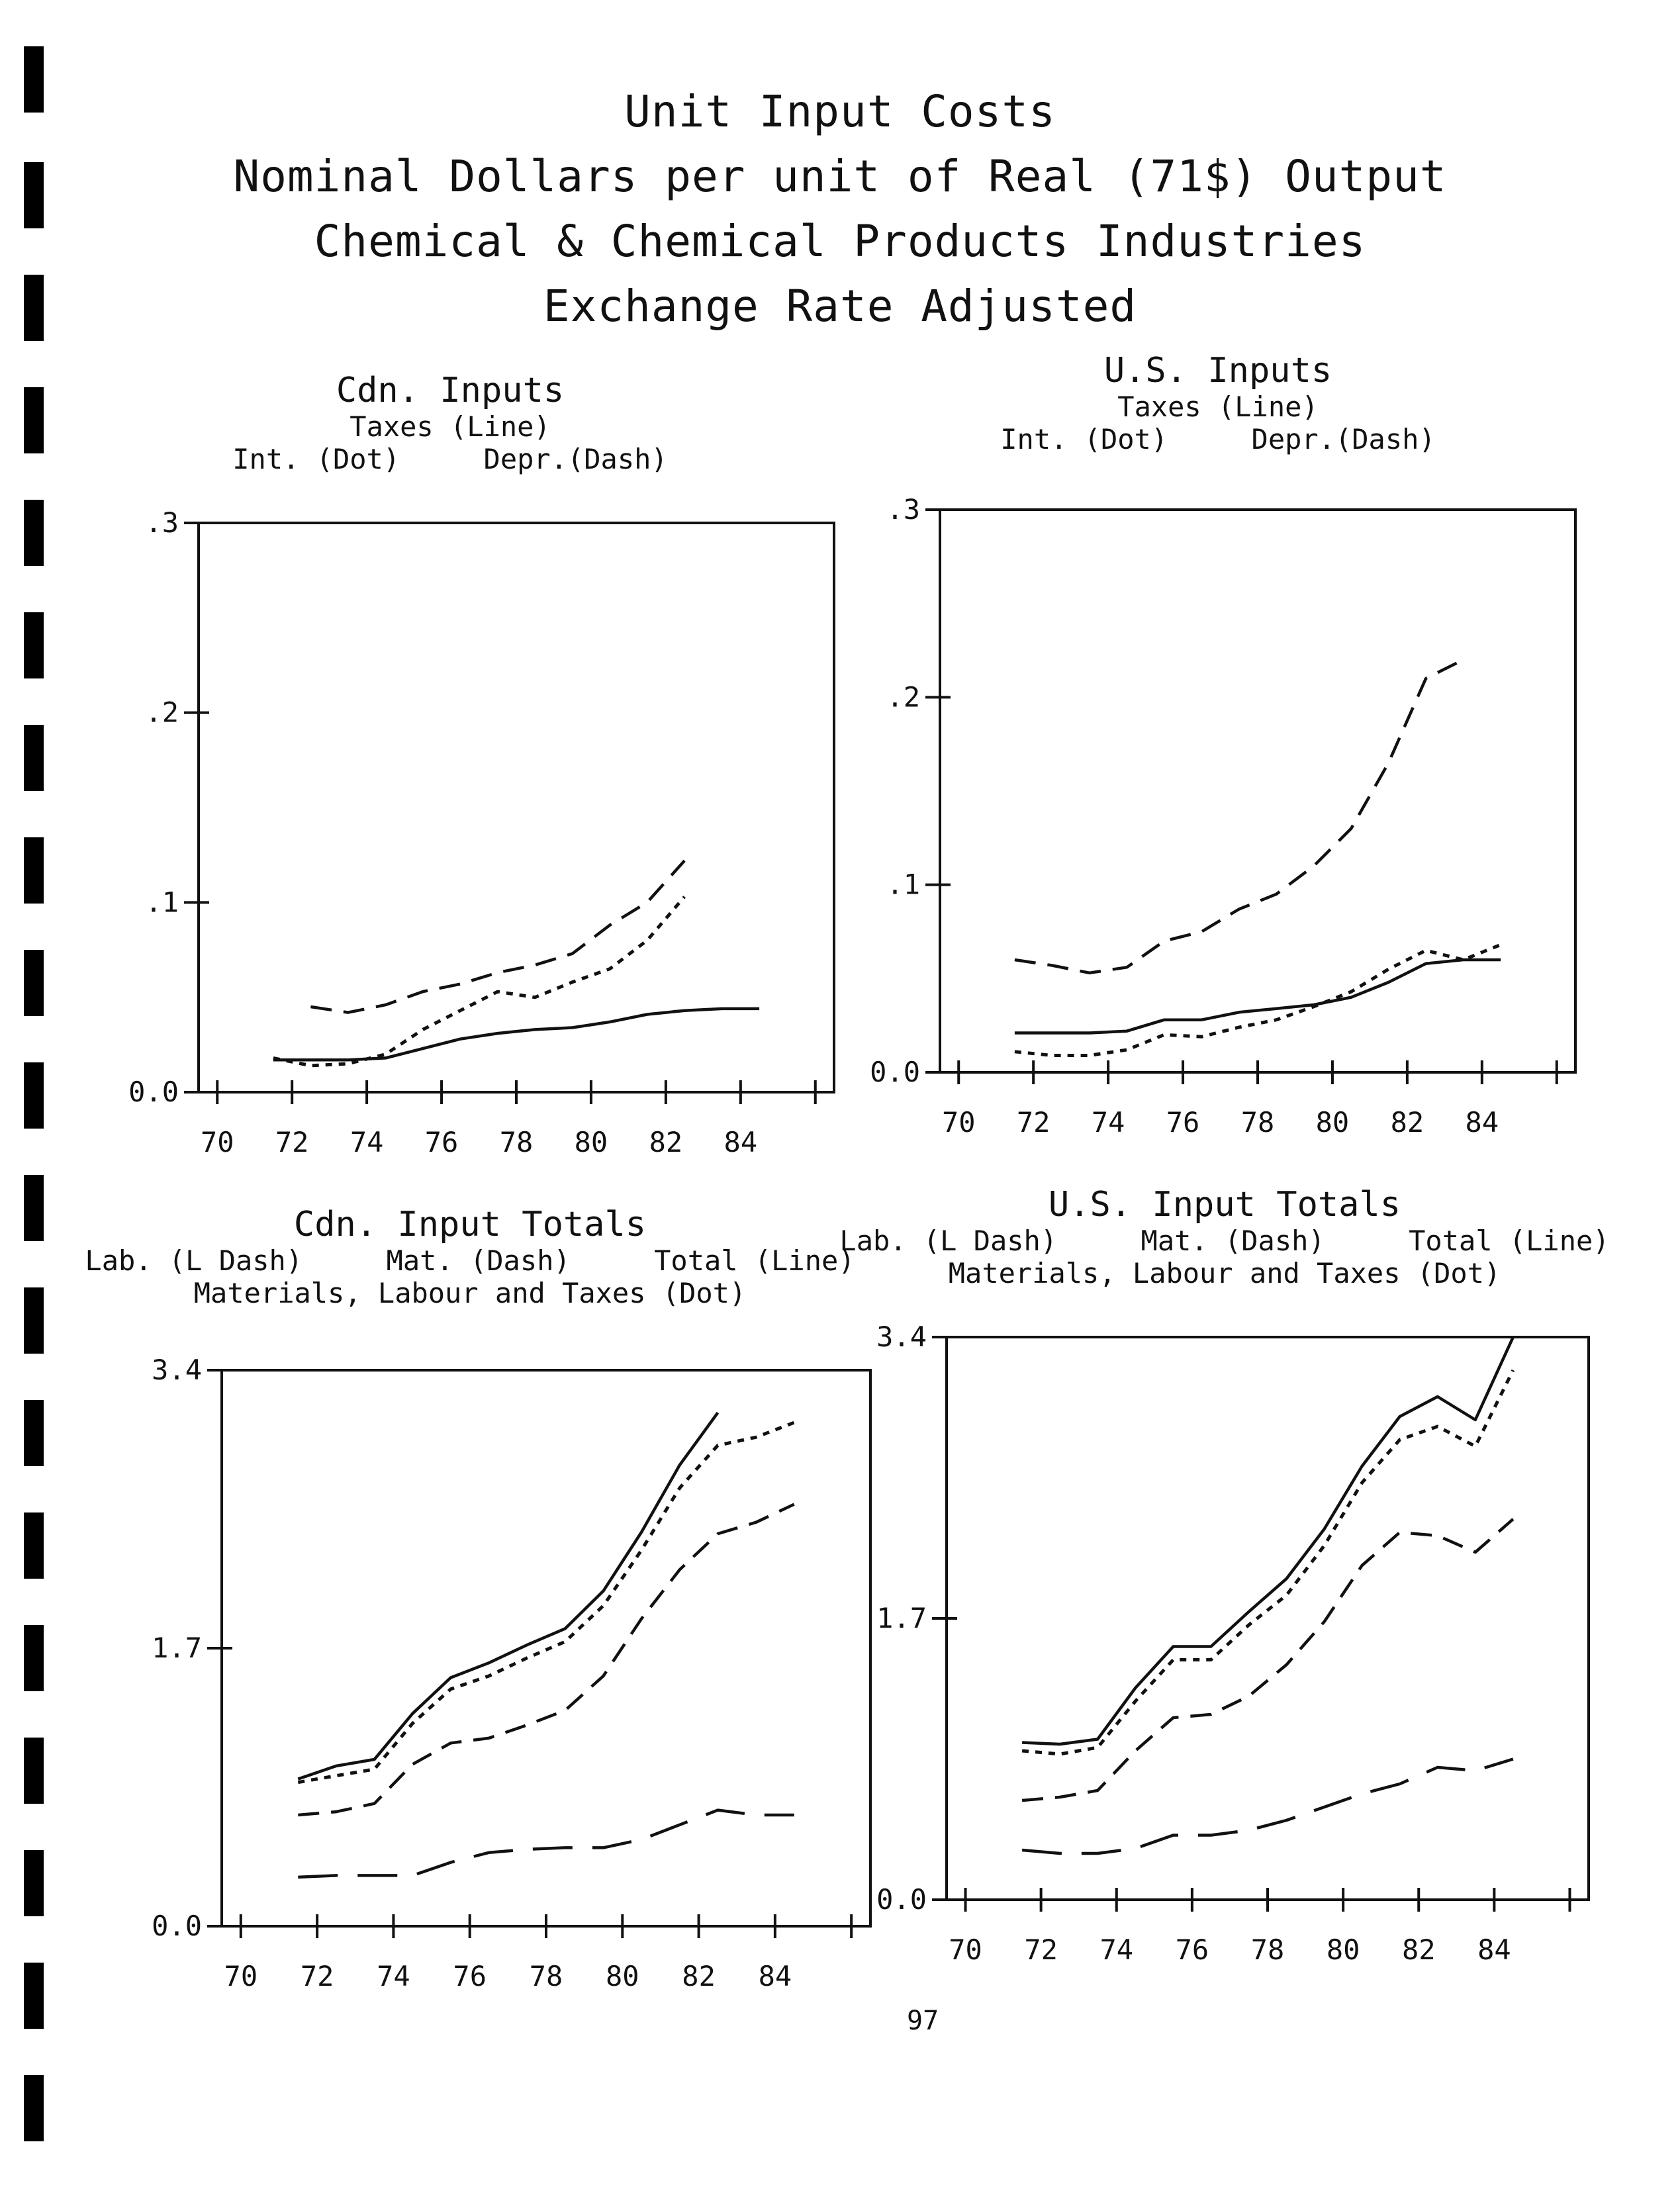  What do you see at coordinates (1224, 1205) in the screenshot?
I see `chart-title: U.S. Input Totals` at bounding box center [1224, 1205].